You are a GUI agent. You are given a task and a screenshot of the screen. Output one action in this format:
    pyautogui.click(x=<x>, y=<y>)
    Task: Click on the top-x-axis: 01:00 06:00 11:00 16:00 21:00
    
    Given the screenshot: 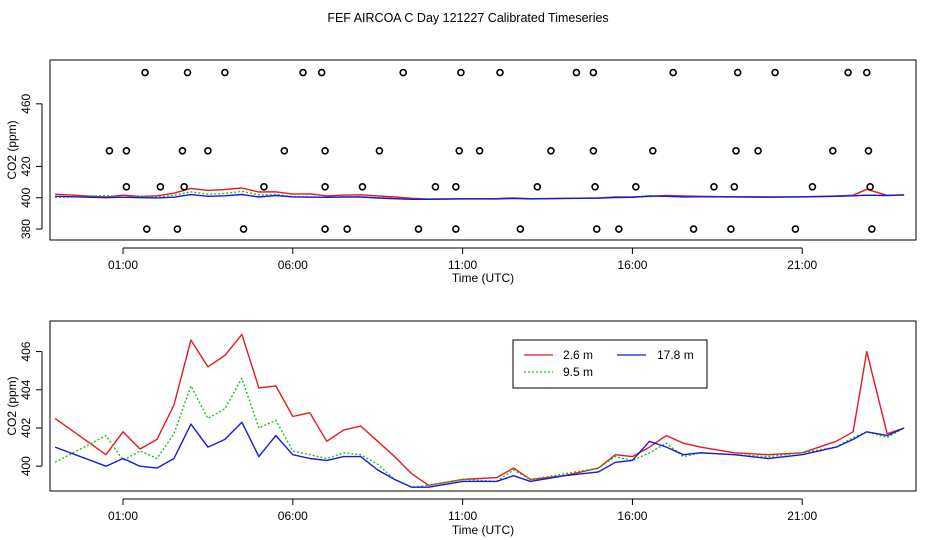 What is the action you would take?
    pyautogui.click(x=463, y=259)
    